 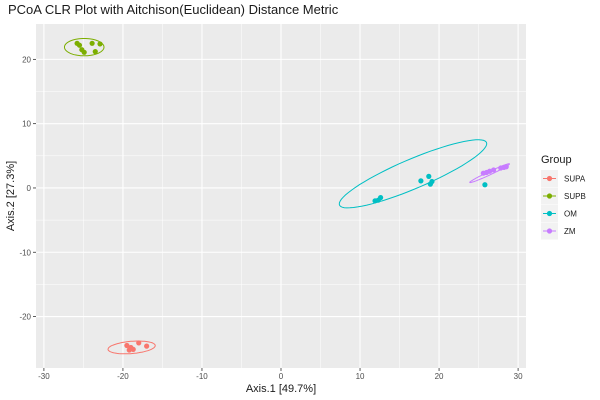 What do you see at coordinates (558, 231) in the screenshot?
I see `legend-key-zm: ZM` at bounding box center [558, 231].